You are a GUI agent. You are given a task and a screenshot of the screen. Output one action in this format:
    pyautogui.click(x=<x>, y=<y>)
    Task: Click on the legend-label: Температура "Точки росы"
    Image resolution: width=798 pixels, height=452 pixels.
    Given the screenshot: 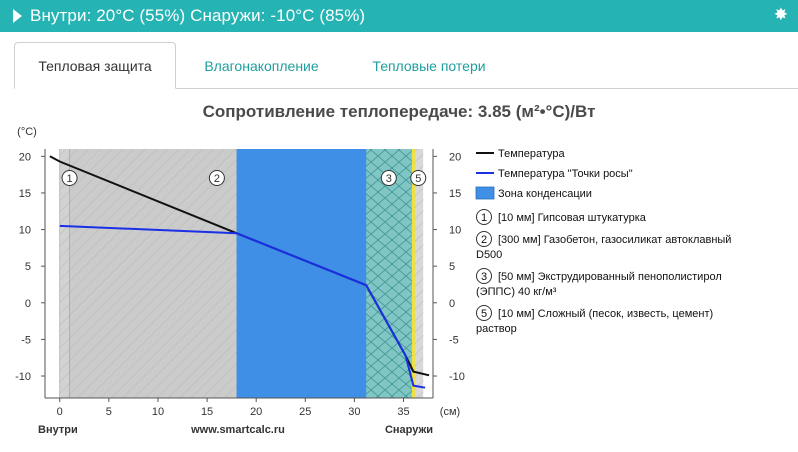 What is the action you would take?
    pyautogui.click(x=565, y=174)
    